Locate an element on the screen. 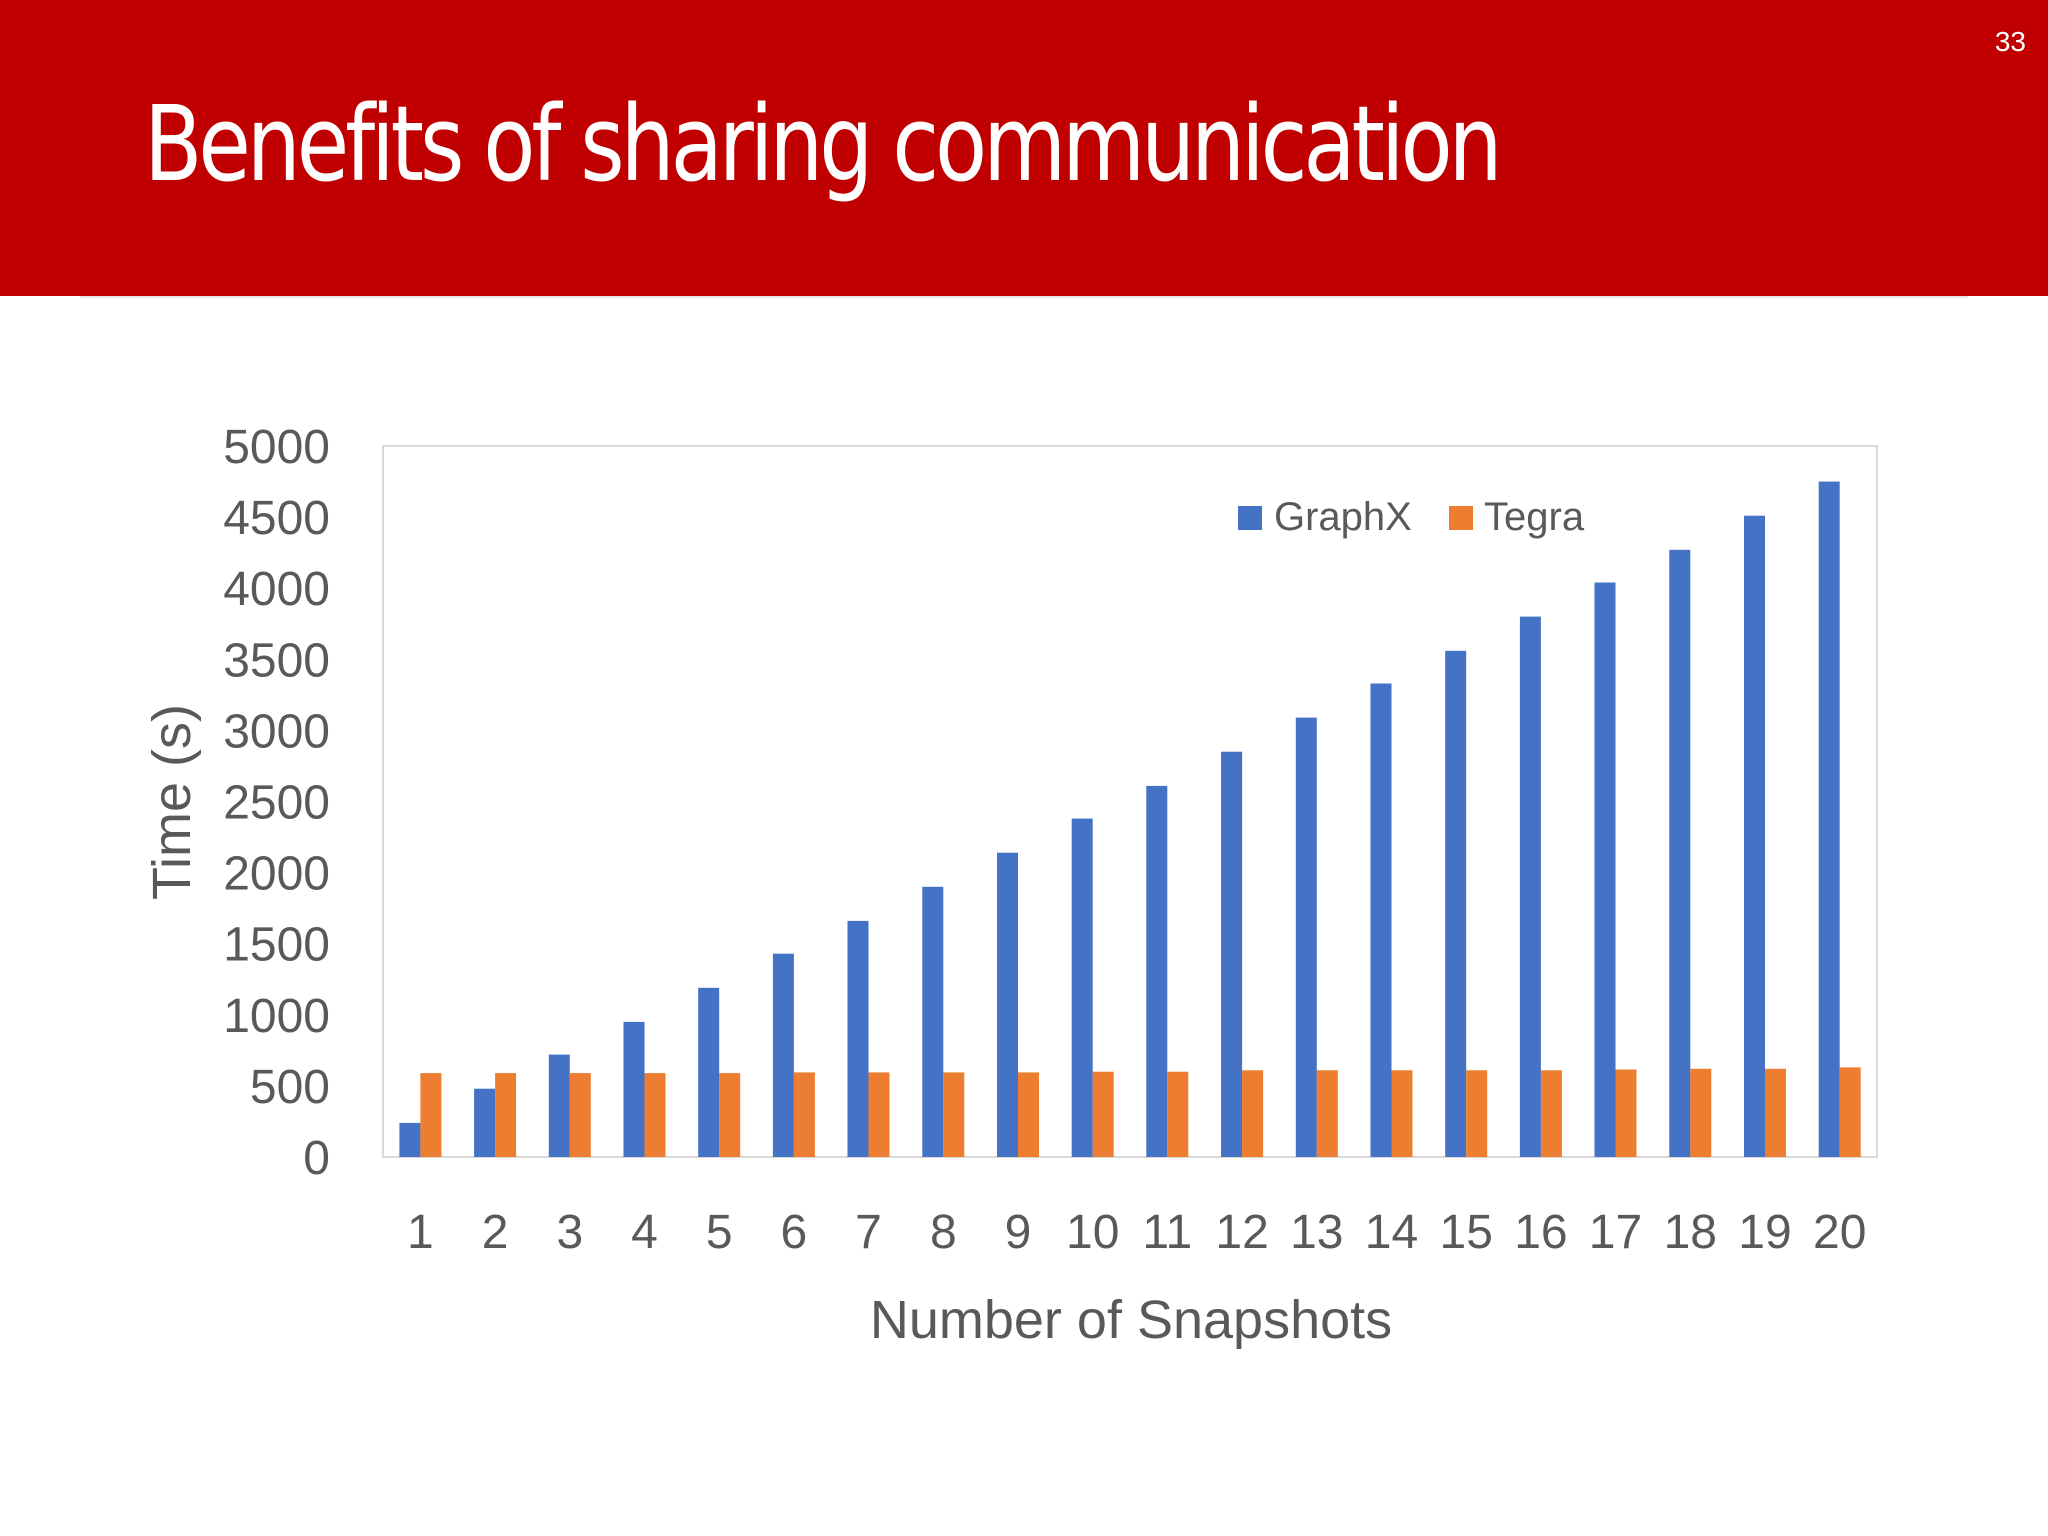 This screenshot has width=2048, height=1536. x-tick-label: 11 is located at coordinates (1167, 1232).